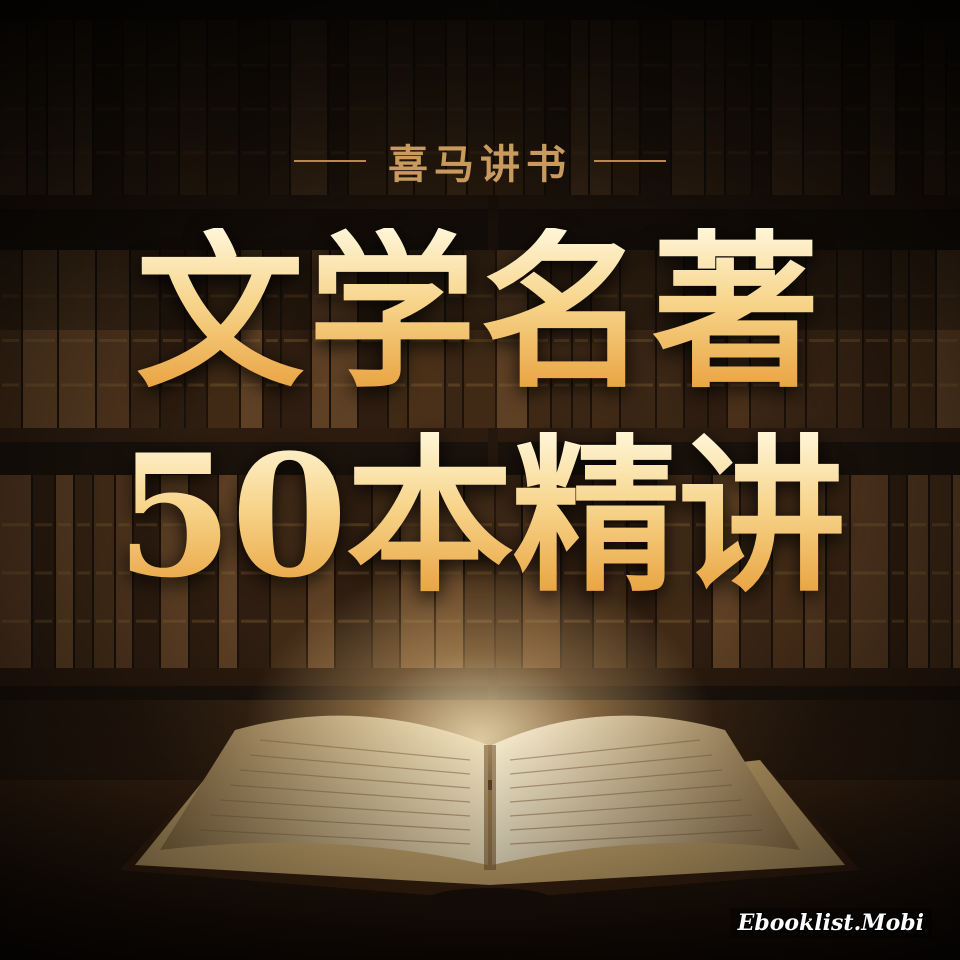 The width and height of the screenshot is (960, 960). Describe the element at coordinates (630, 161) in the screenshot. I see `rule-right` at that location.